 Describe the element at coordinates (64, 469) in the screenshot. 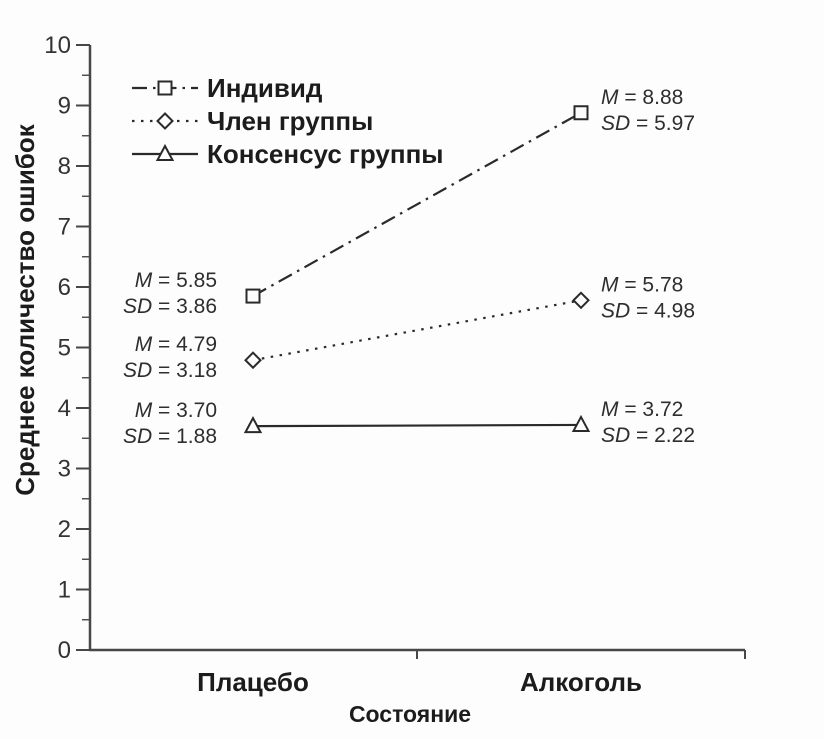

I see `y-axis-tick-label: 3` at that location.